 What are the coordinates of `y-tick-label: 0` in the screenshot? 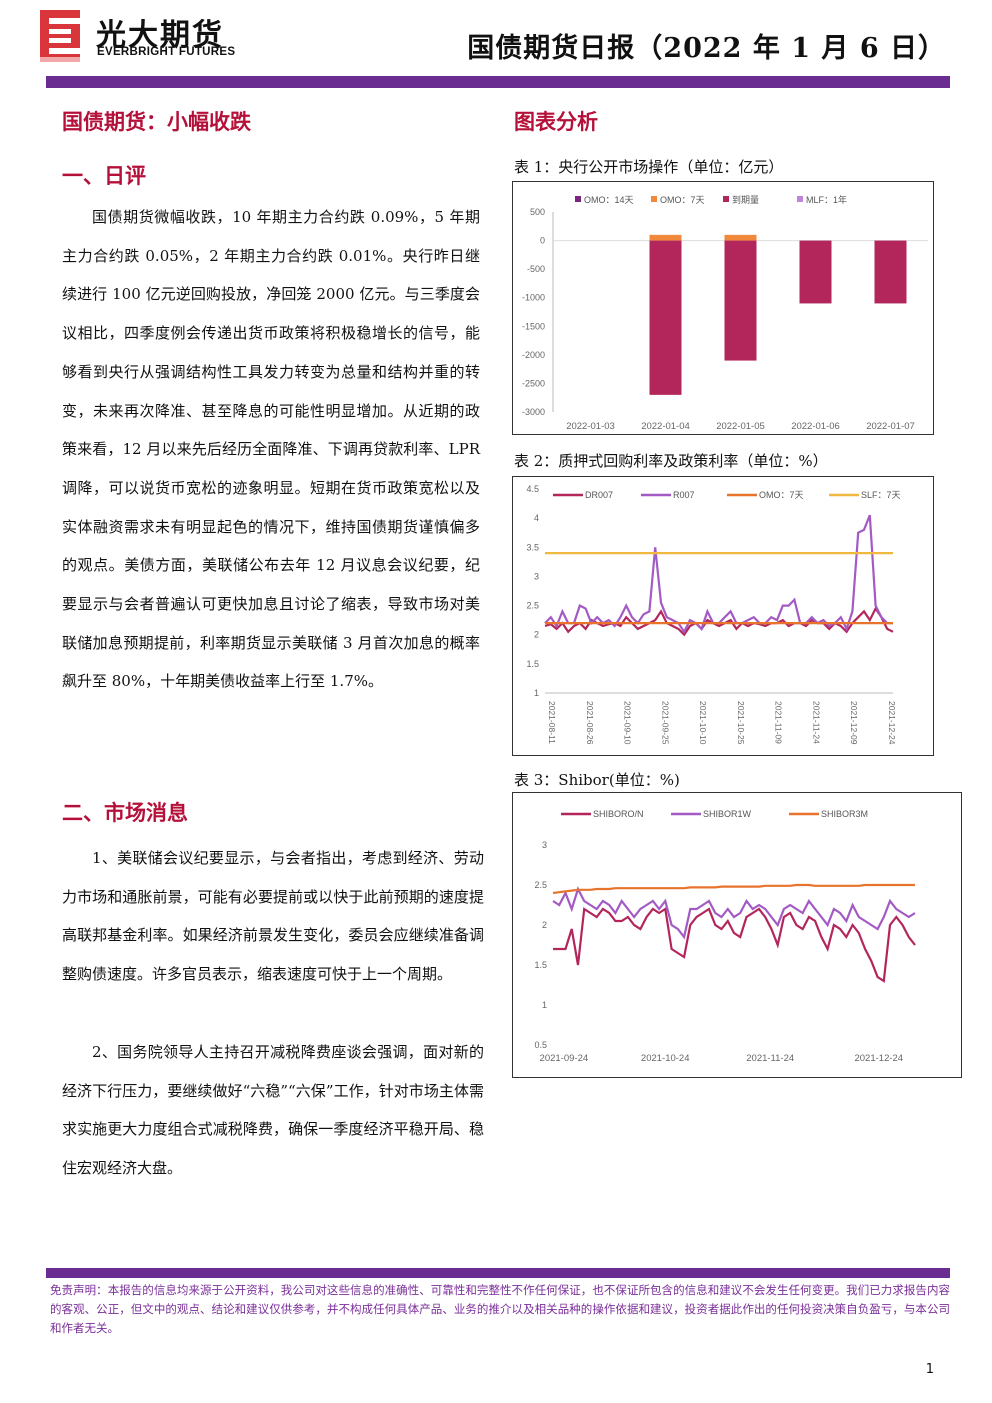 It's located at (542, 241).